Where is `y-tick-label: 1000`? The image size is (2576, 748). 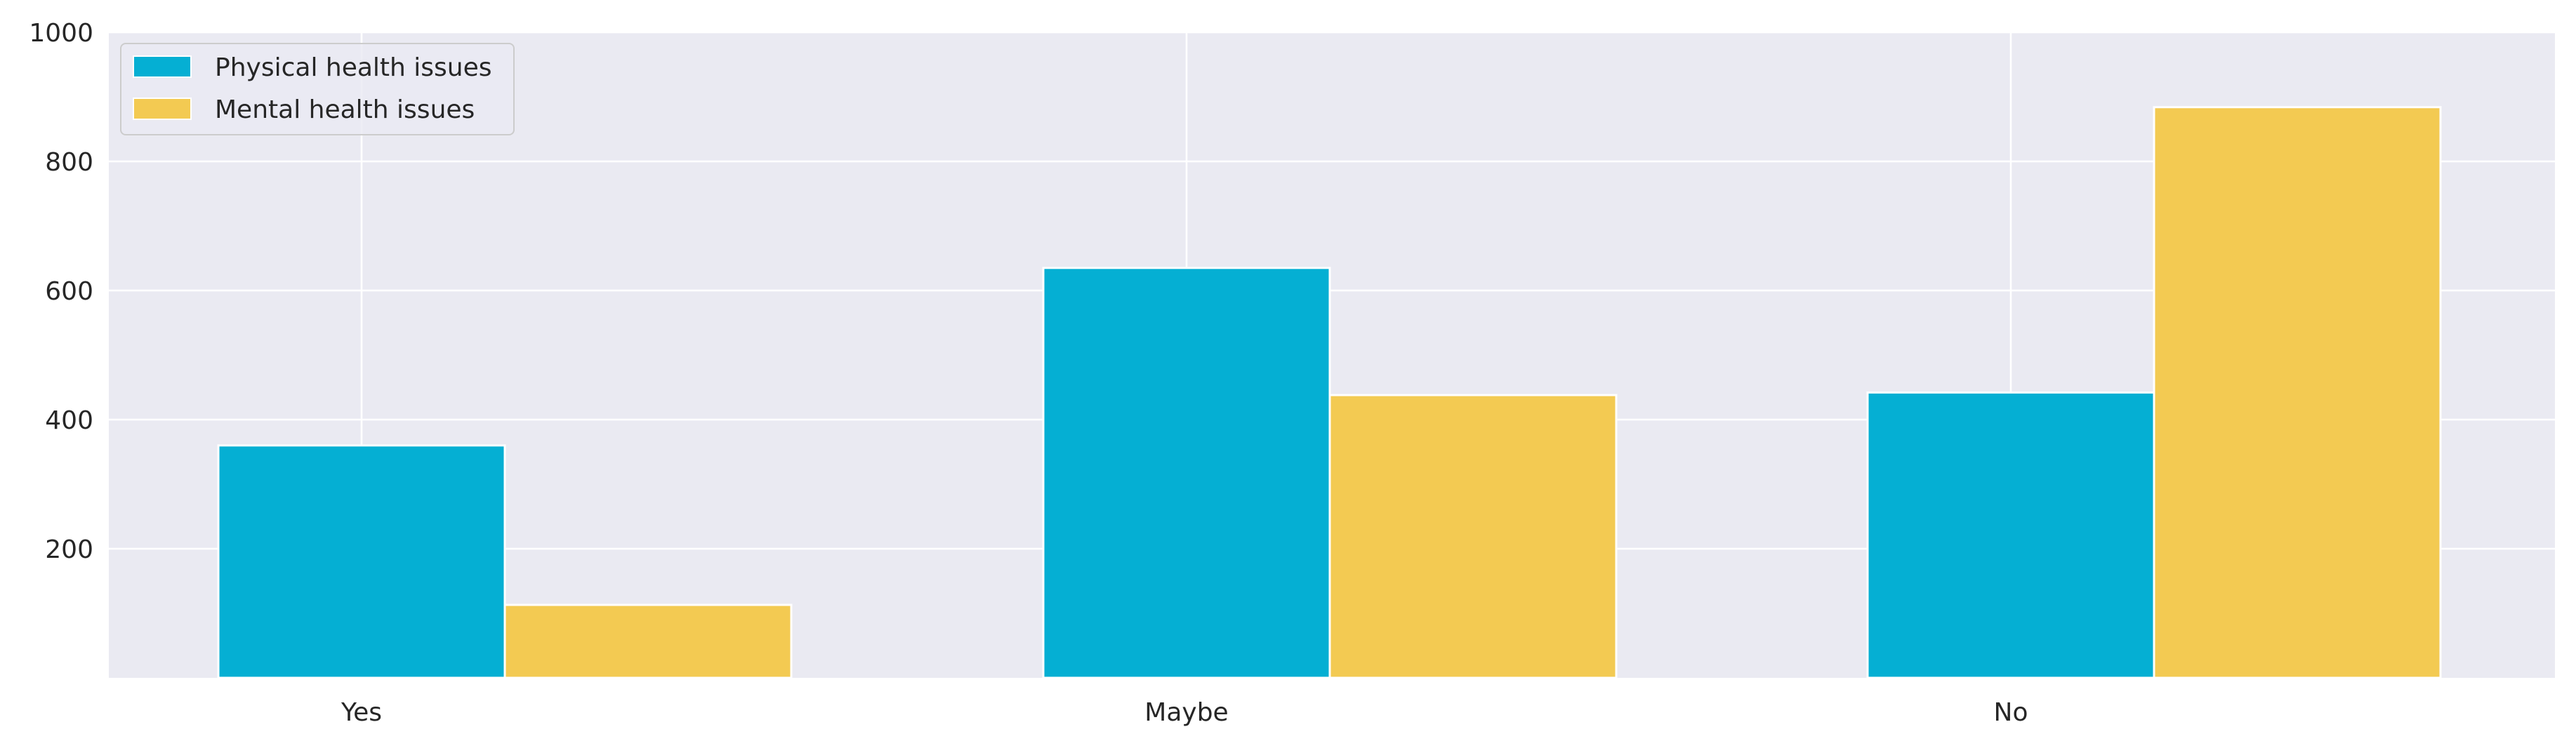 y-tick-label: 1000 is located at coordinates (61, 33).